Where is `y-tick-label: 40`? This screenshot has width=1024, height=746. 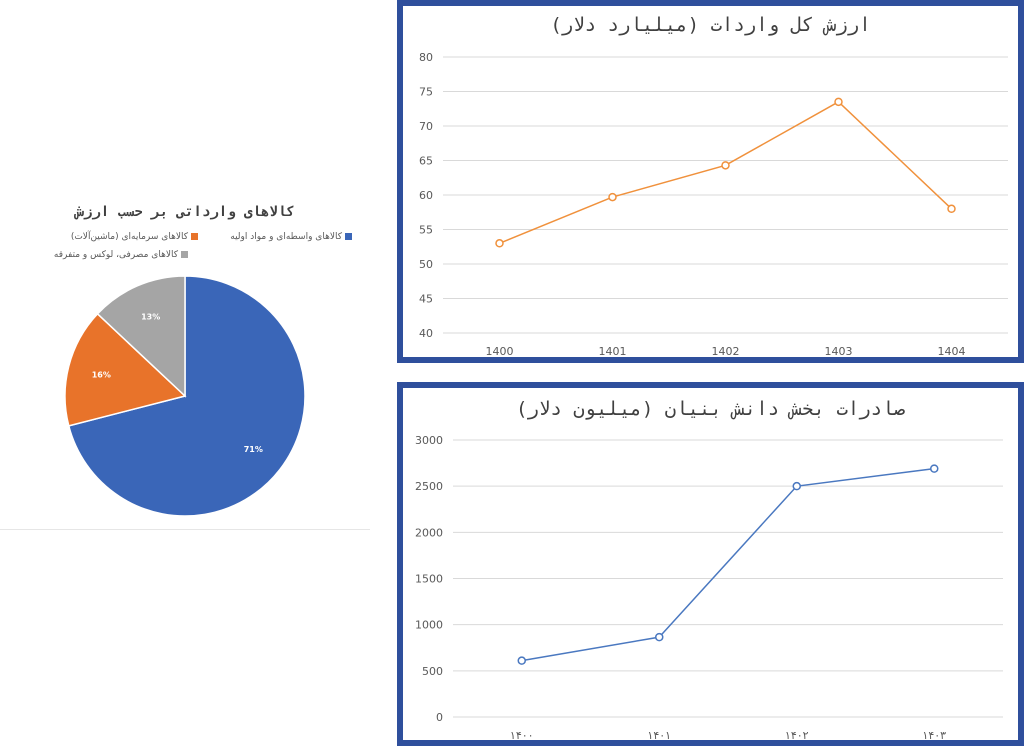 y-tick-label: 40 is located at coordinates (426, 333).